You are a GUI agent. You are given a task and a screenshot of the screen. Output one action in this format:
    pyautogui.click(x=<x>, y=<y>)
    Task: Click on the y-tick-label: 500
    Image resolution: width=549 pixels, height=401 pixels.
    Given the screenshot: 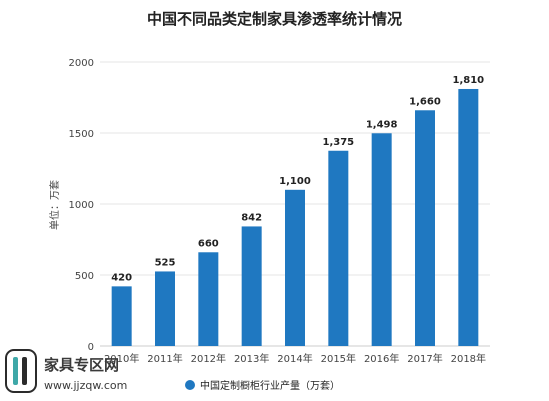 What is the action you would take?
    pyautogui.click(x=84, y=276)
    